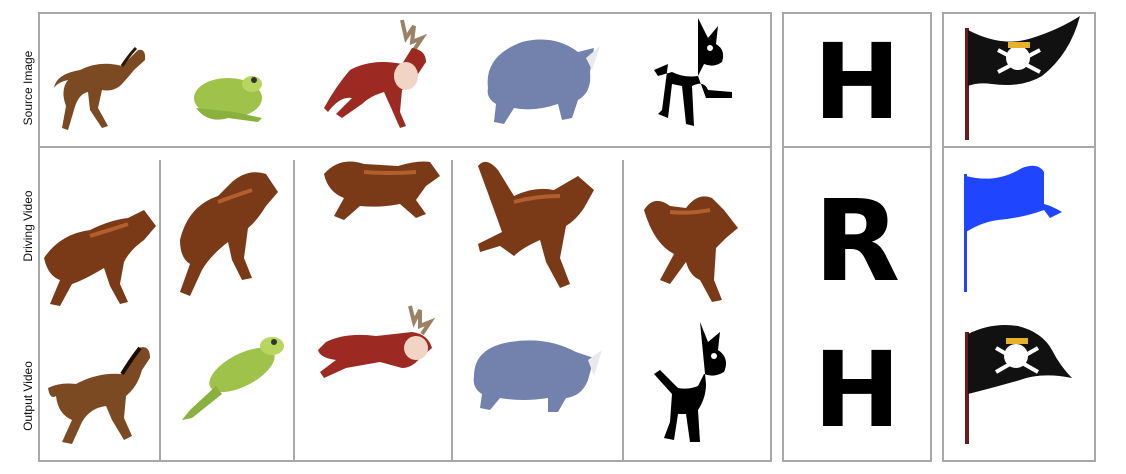 Image resolution: width=1126 pixels, height=474 pixels. Describe the element at coordinates (857, 242) in the screenshot. I see `driving-letter: R` at that location.